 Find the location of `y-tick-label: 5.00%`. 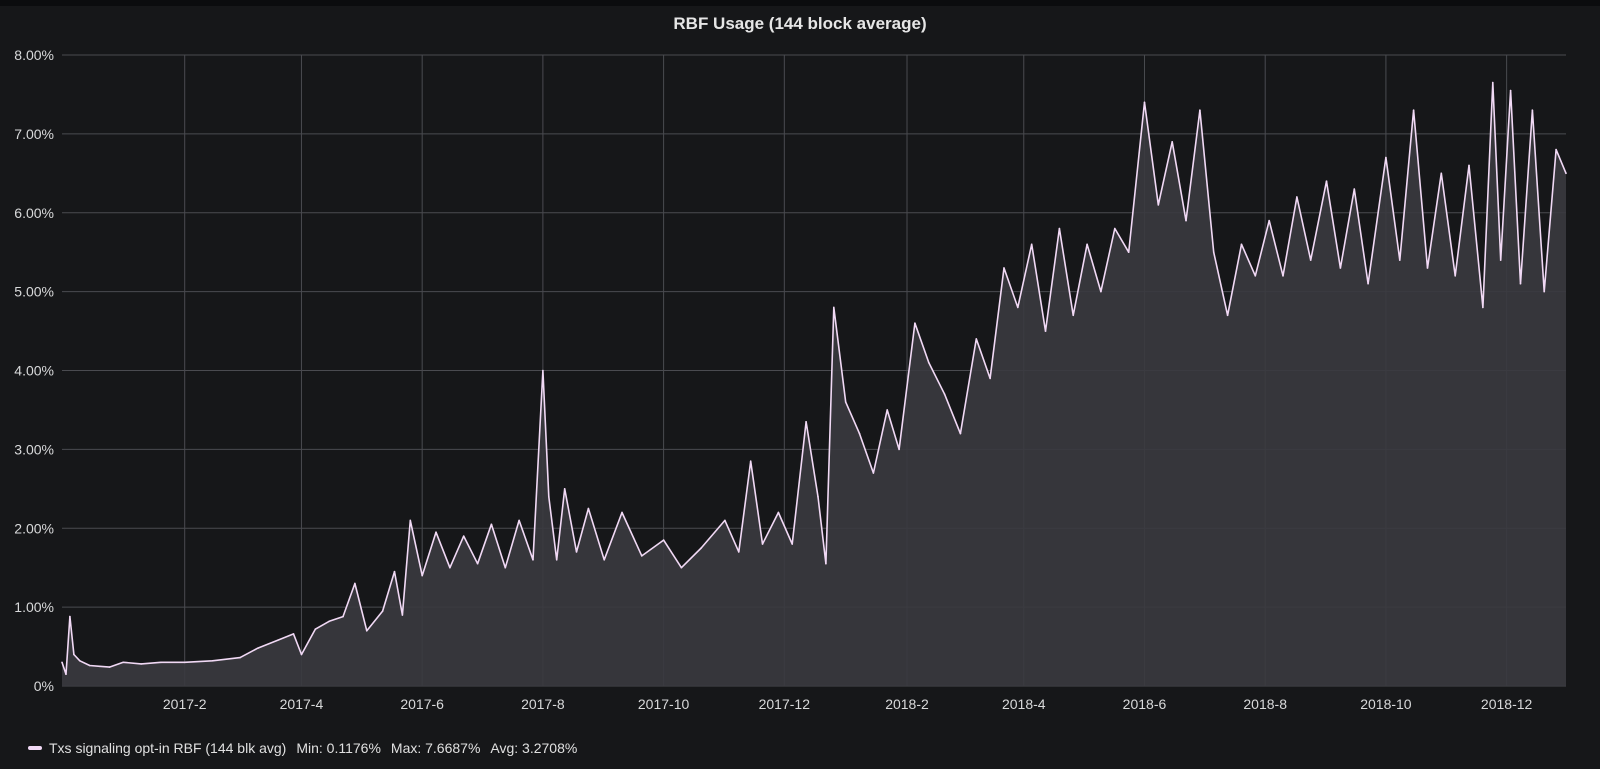

y-tick-label: 5.00% is located at coordinates (34, 292).